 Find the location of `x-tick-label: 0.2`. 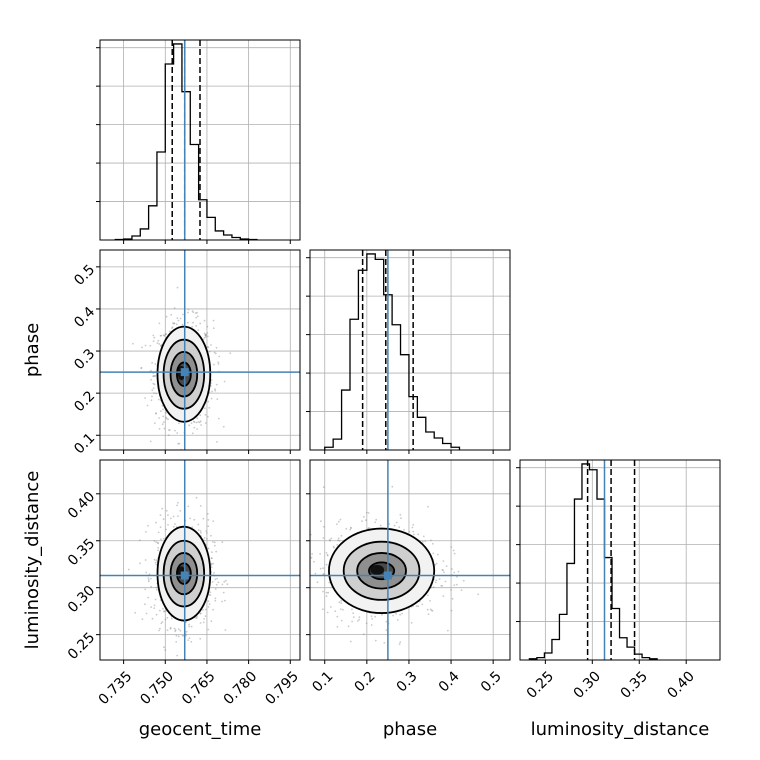

x-tick-label: 0.2 is located at coordinates (365, 681).